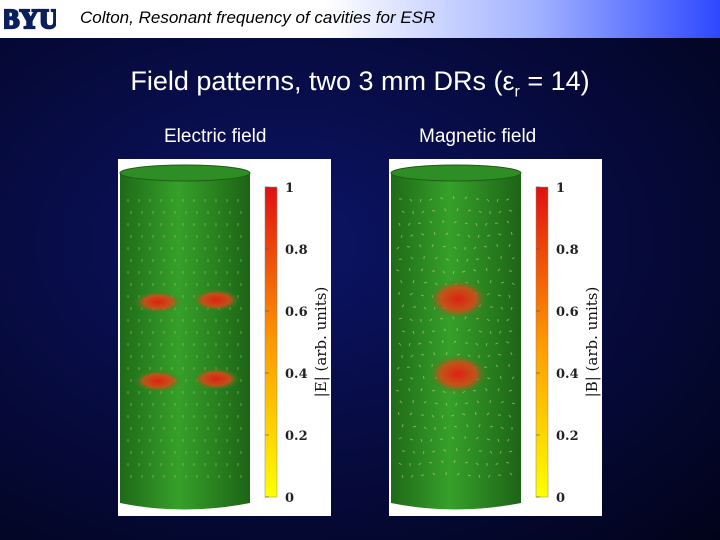  I want to click on colorbar-axis-label: |B| (arb. units), so click(592, 342).